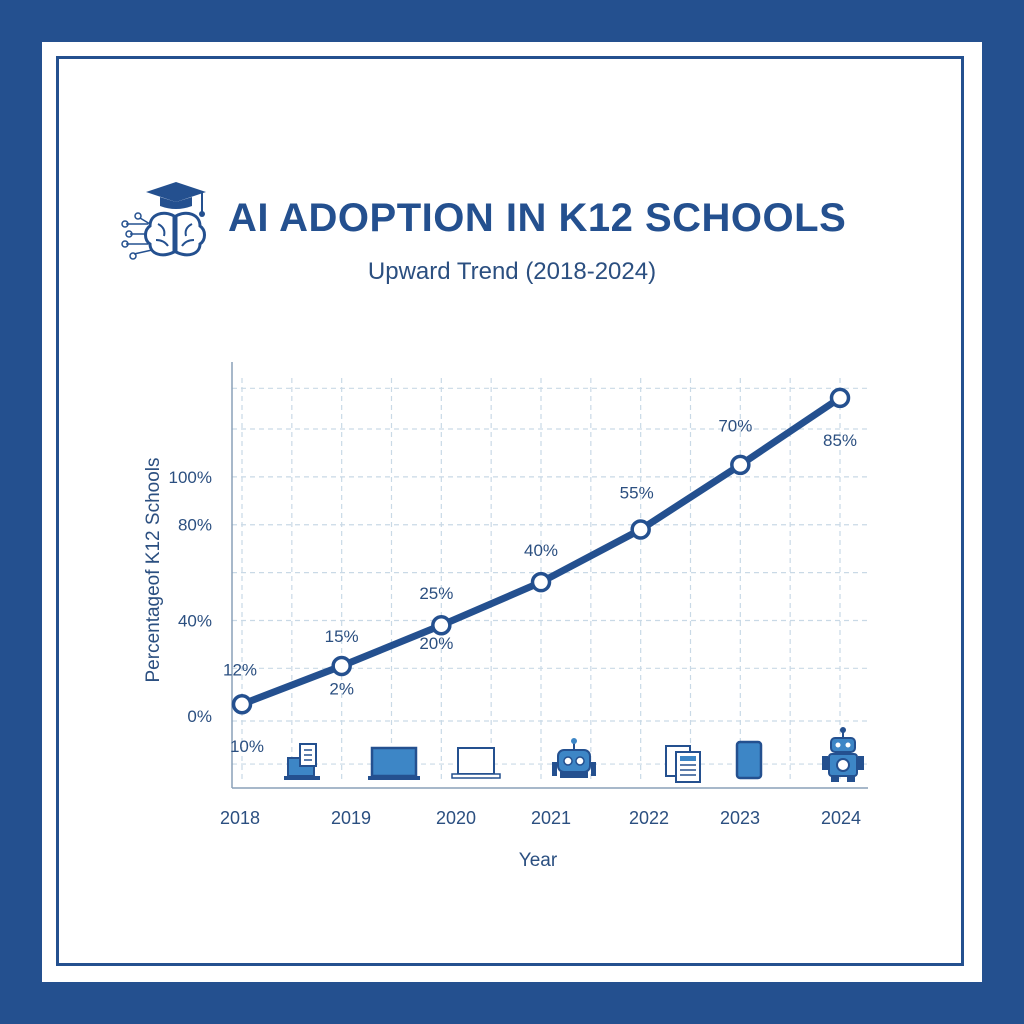  I want to click on data-label: 15%, so click(342, 636).